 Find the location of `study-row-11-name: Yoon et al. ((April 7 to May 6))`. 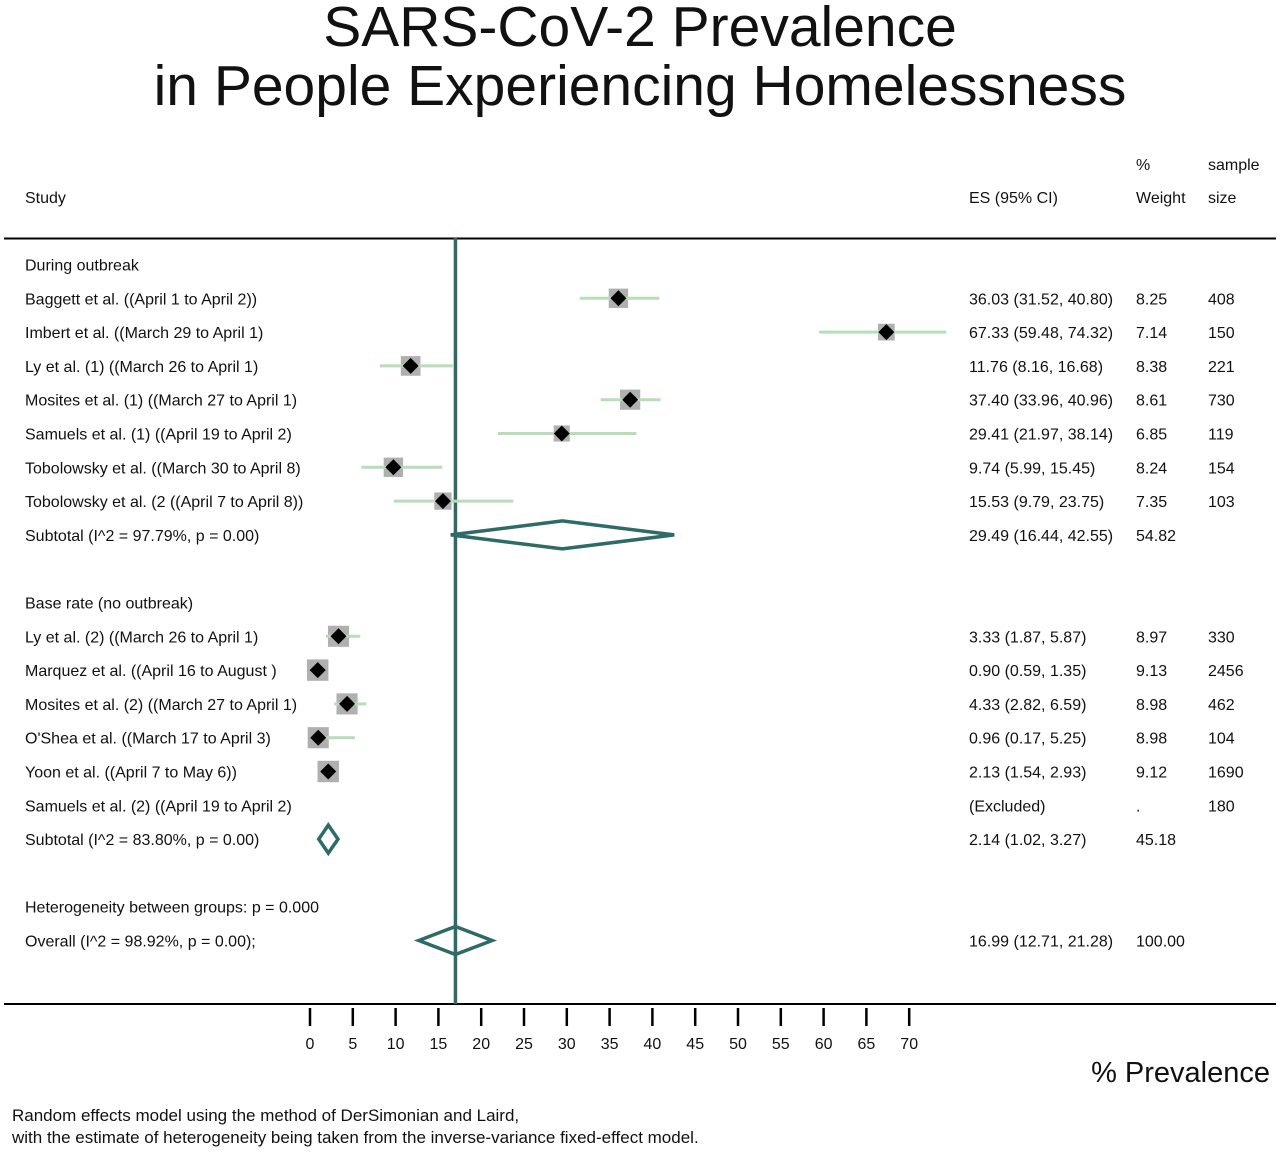

study-row-11-name: Yoon et al. ((April 7 to May 6)) is located at coordinates (131, 773).